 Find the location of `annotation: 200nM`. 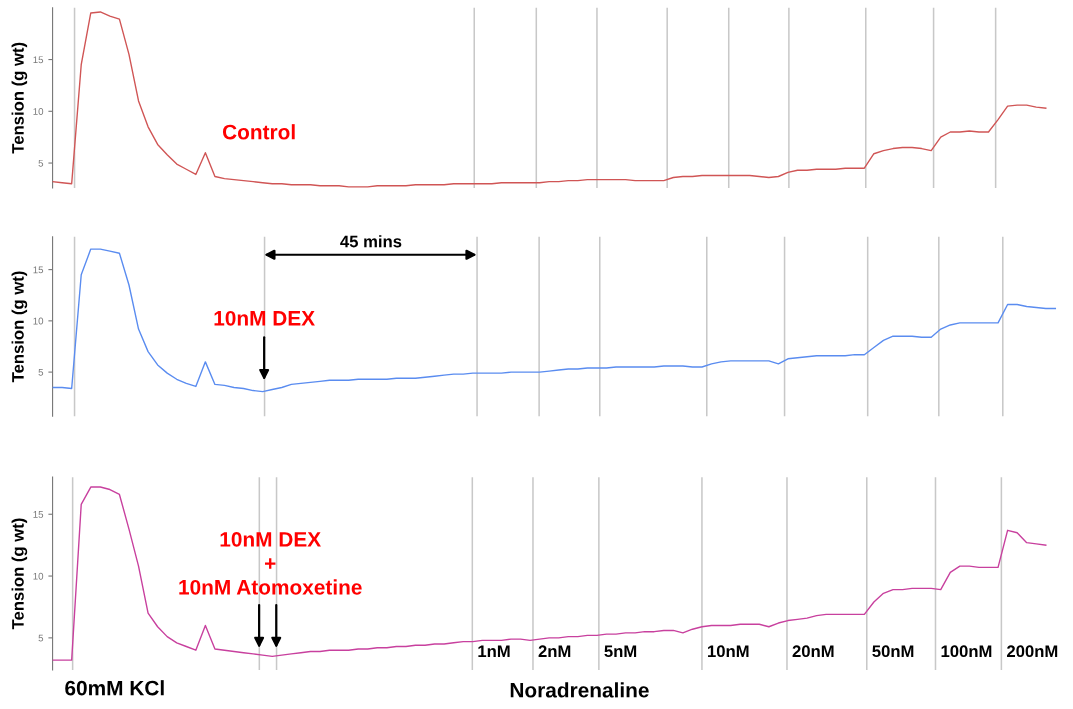

annotation: 200nM is located at coordinates (1032, 651).